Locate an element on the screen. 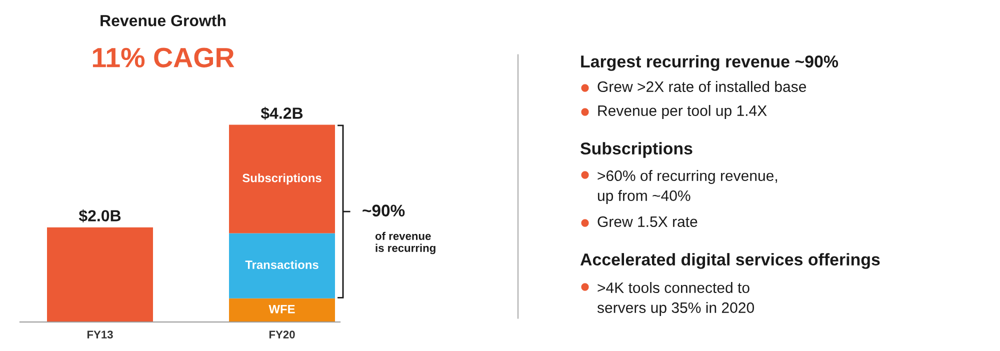 The width and height of the screenshot is (1000, 351). text: Subscriptions is located at coordinates (636, 150).